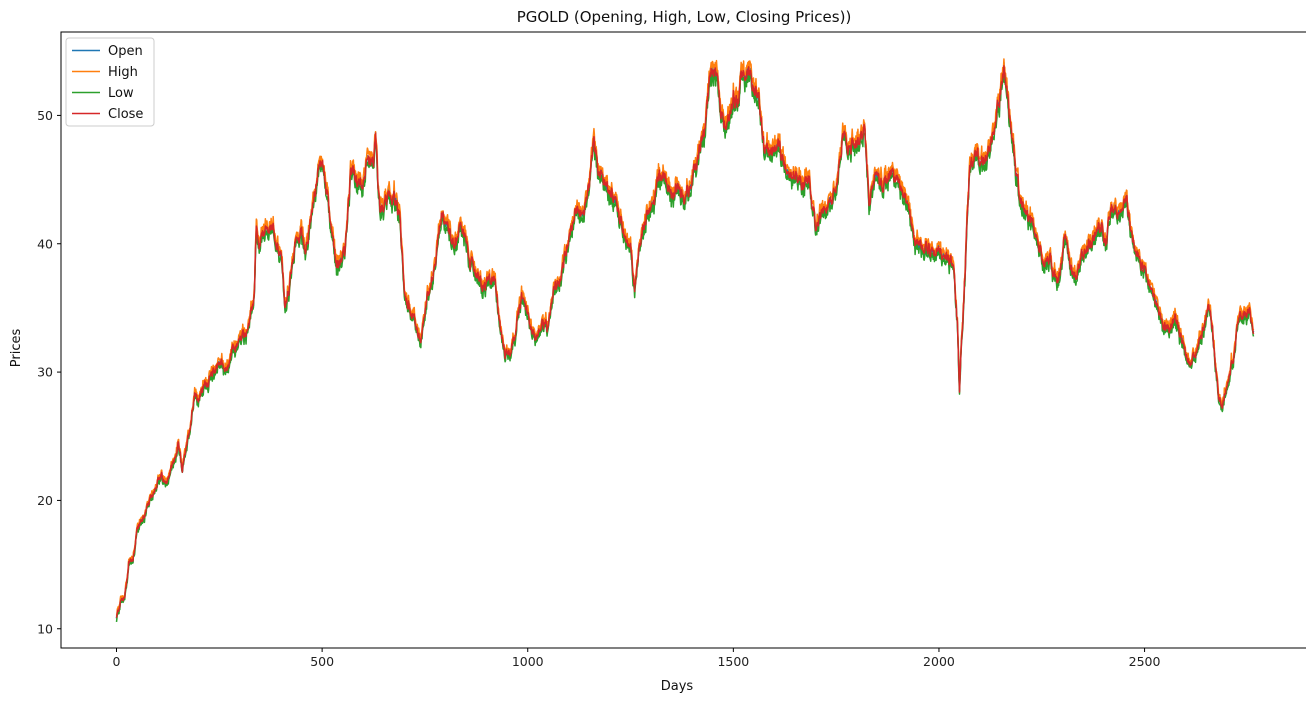  What do you see at coordinates (45, 500) in the screenshot?
I see `y-tick-label: 20` at bounding box center [45, 500].